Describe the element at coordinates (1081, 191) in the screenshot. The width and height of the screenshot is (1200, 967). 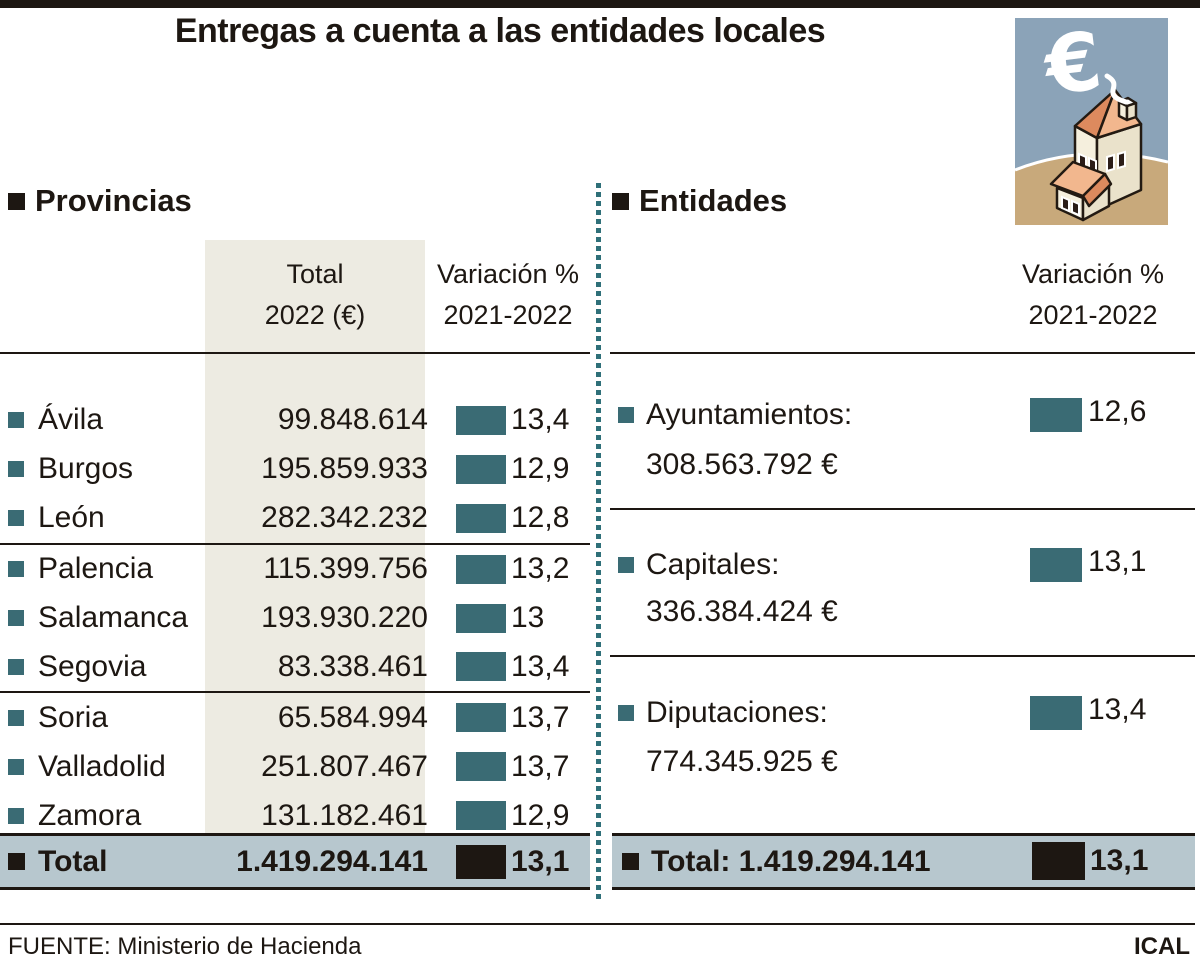
I see `house` at that location.